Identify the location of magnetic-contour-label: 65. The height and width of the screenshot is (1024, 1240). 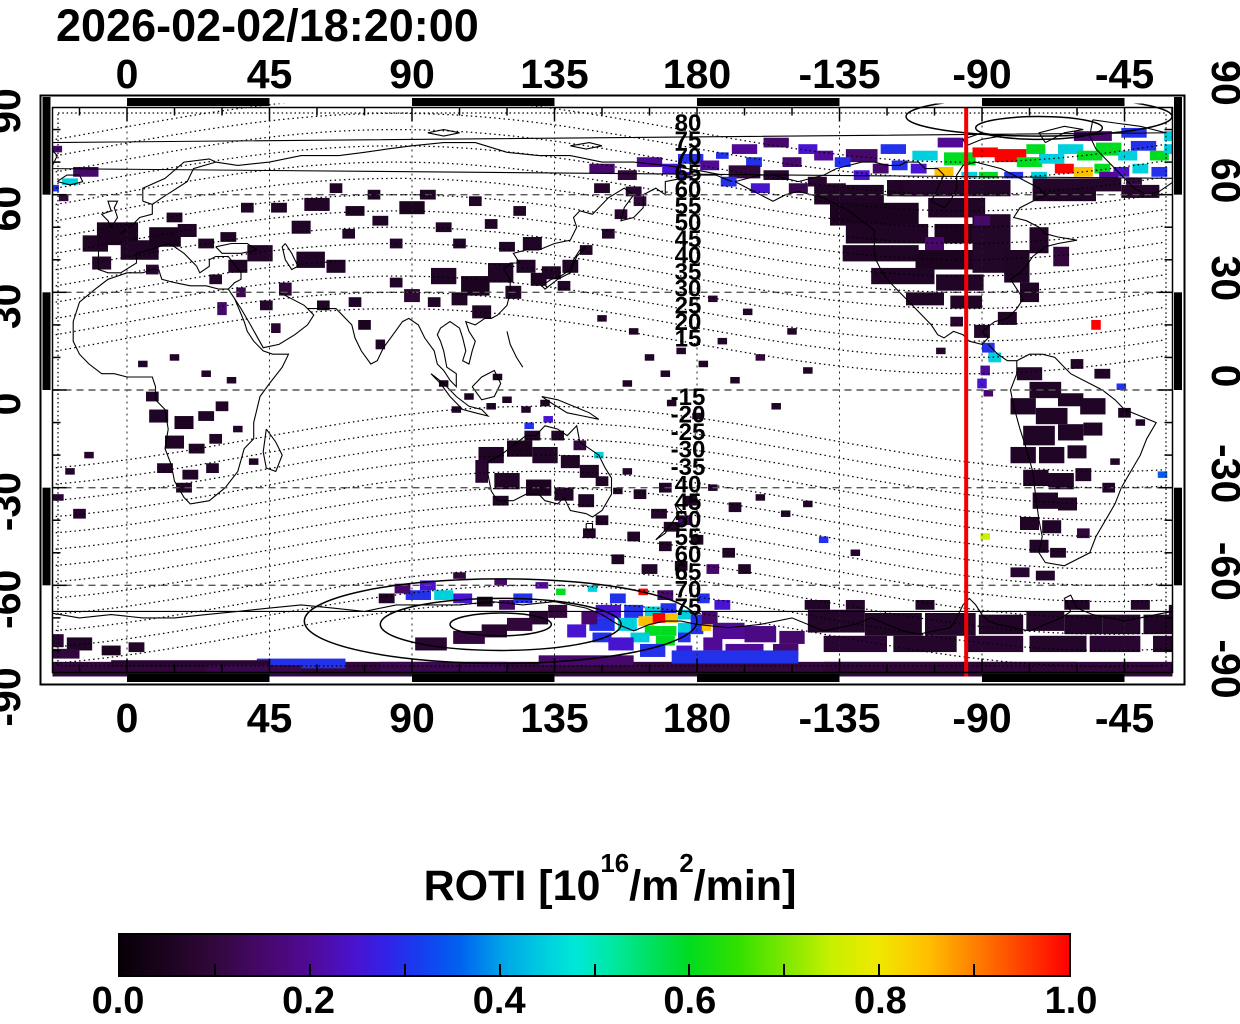
(688, 173).